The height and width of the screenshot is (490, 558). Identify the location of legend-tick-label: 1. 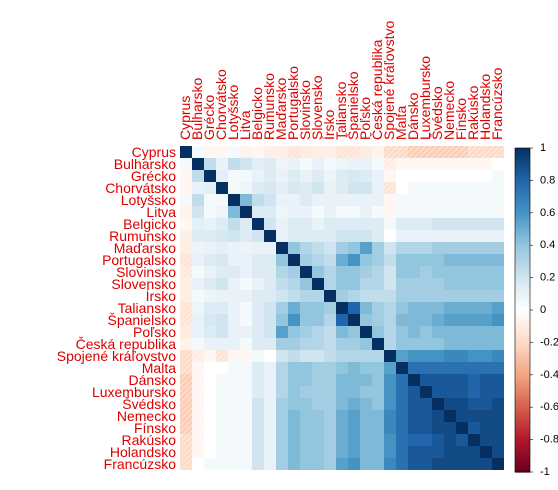
(543, 148).